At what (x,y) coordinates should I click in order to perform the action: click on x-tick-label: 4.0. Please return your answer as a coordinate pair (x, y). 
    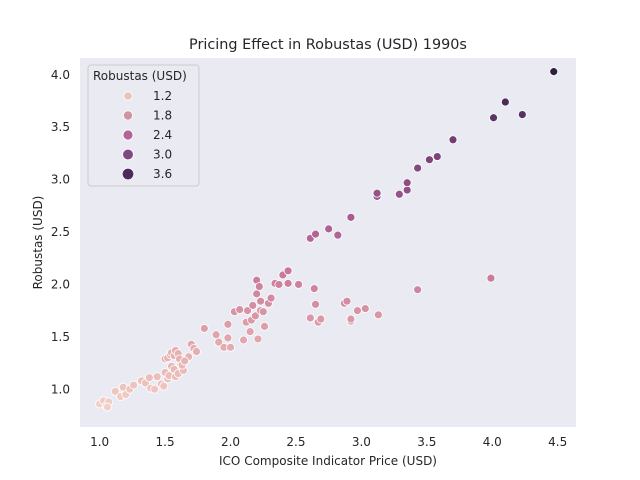
    Looking at the image, I should click on (492, 442).